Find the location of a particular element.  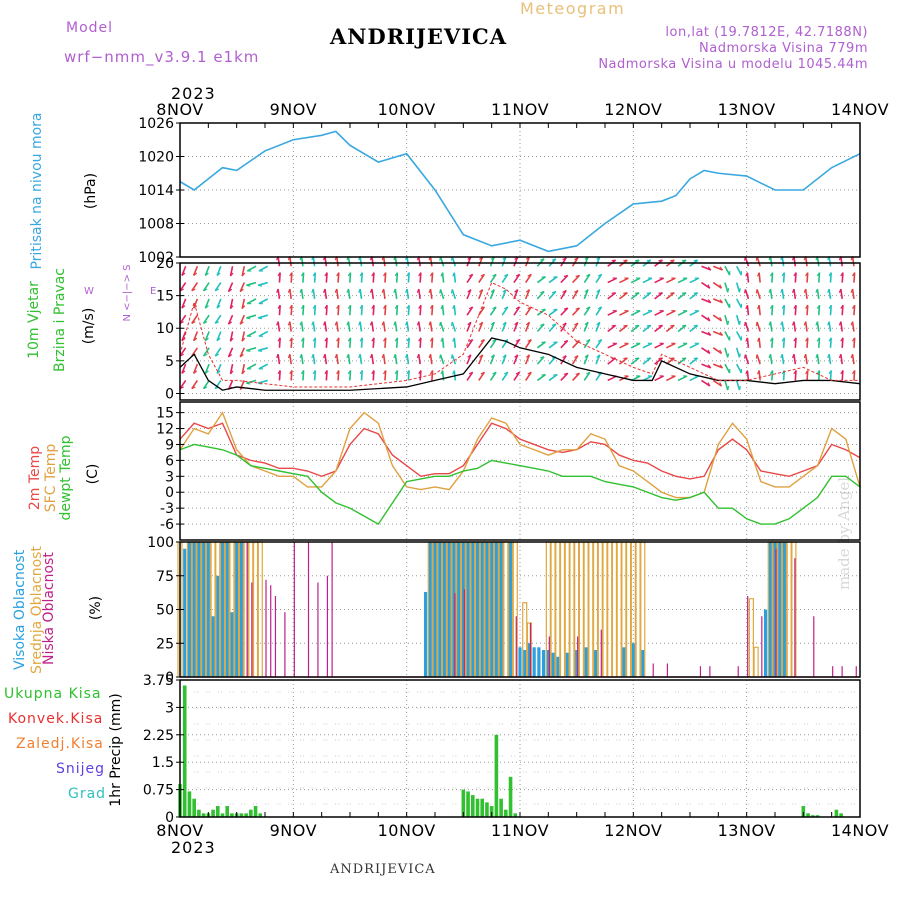

temp-line-2m-temp is located at coordinates (520, 451).